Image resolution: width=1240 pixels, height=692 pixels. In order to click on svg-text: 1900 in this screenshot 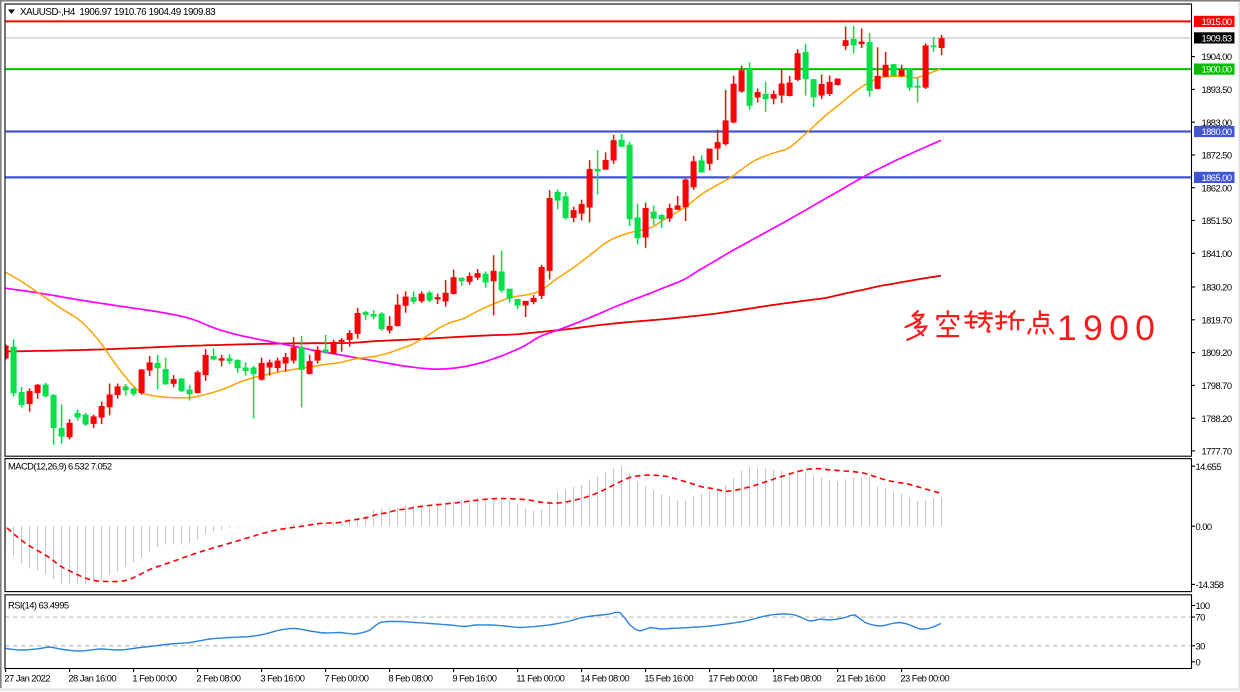, I will do `click(1109, 328)`.